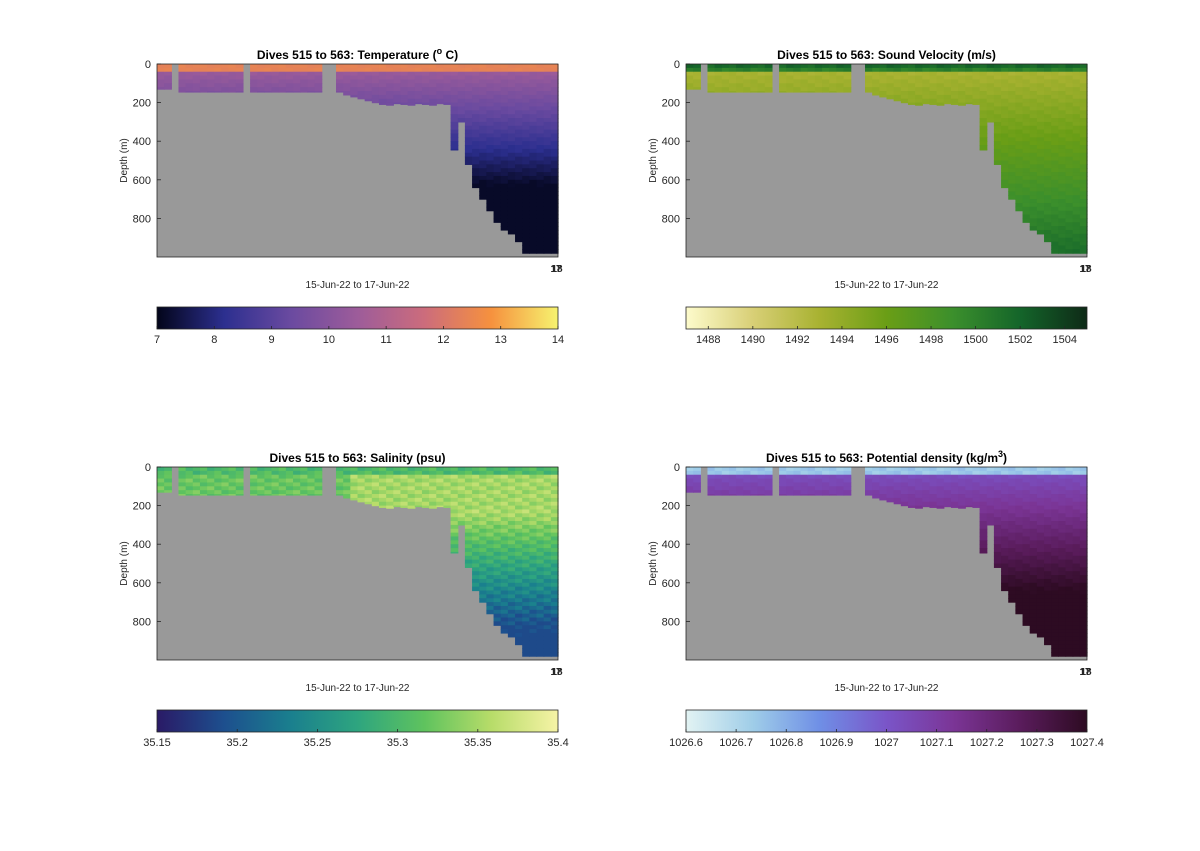 This screenshot has width=1200, height=851. What do you see at coordinates (653, 160) in the screenshot?
I see `y-axis-label: Depth (m)` at bounding box center [653, 160].